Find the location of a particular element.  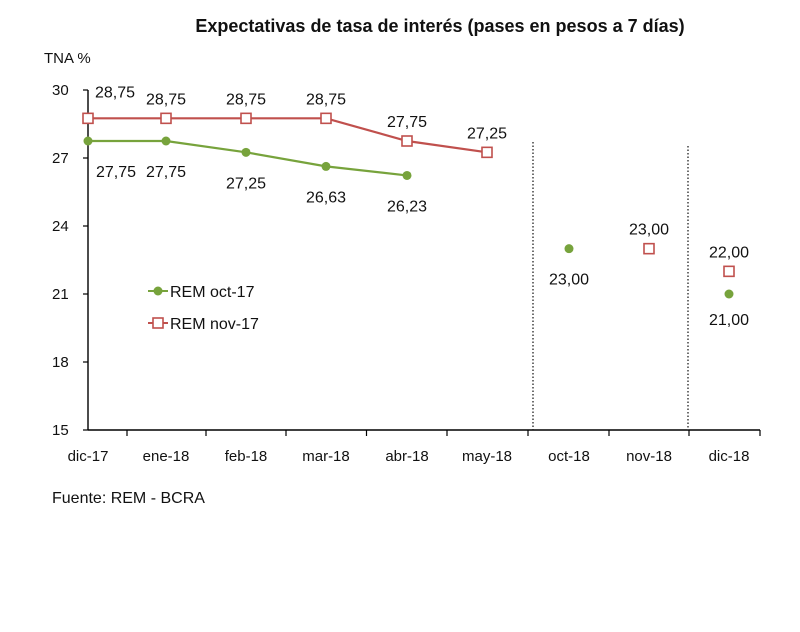

x-tick-label: ene-18 is located at coordinates (166, 456).